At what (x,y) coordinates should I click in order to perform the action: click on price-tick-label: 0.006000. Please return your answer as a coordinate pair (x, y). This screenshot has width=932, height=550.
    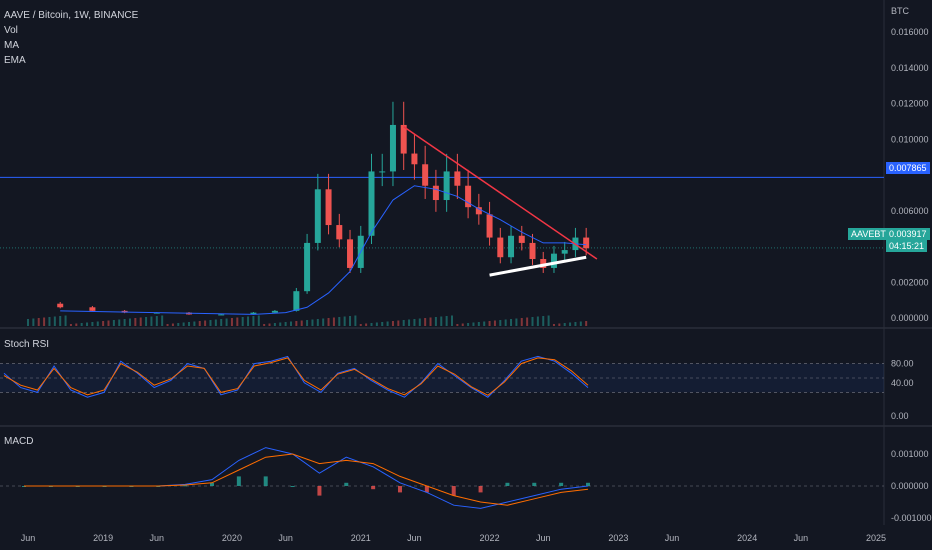
    Looking at the image, I should click on (910, 211).